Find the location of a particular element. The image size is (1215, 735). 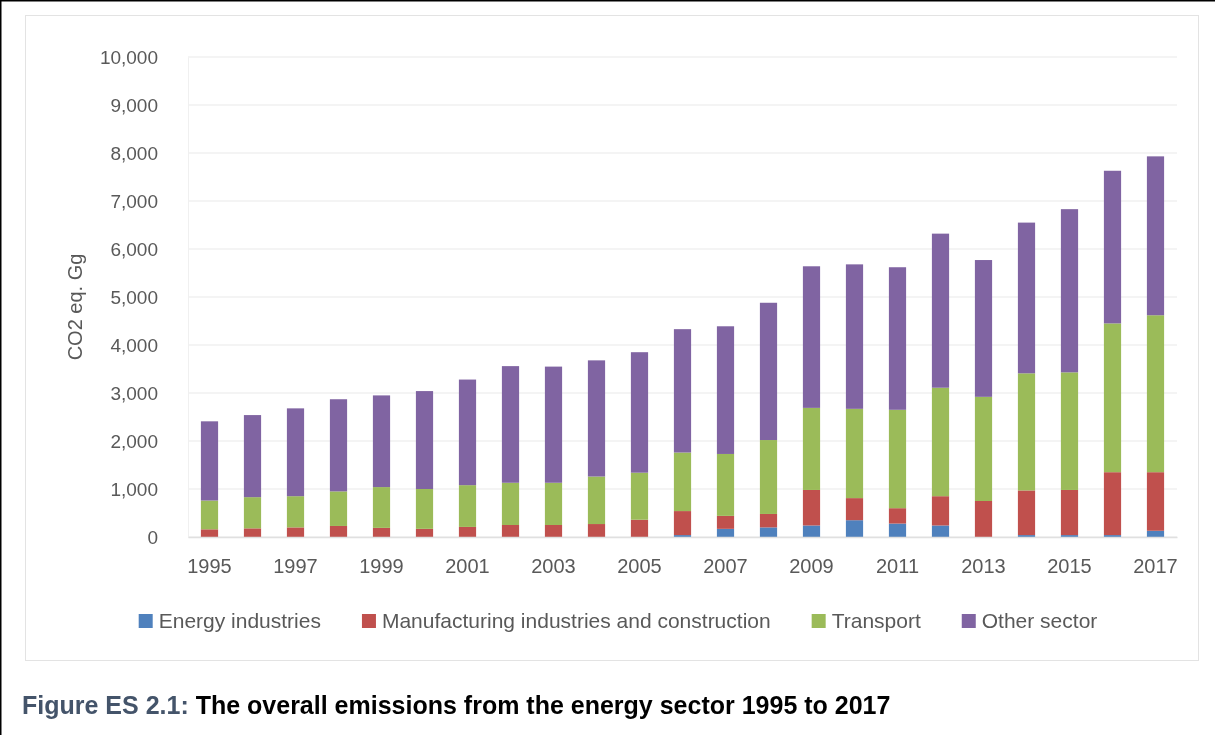

y-tick-label: 1,000 is located at coordinates (134, 489).